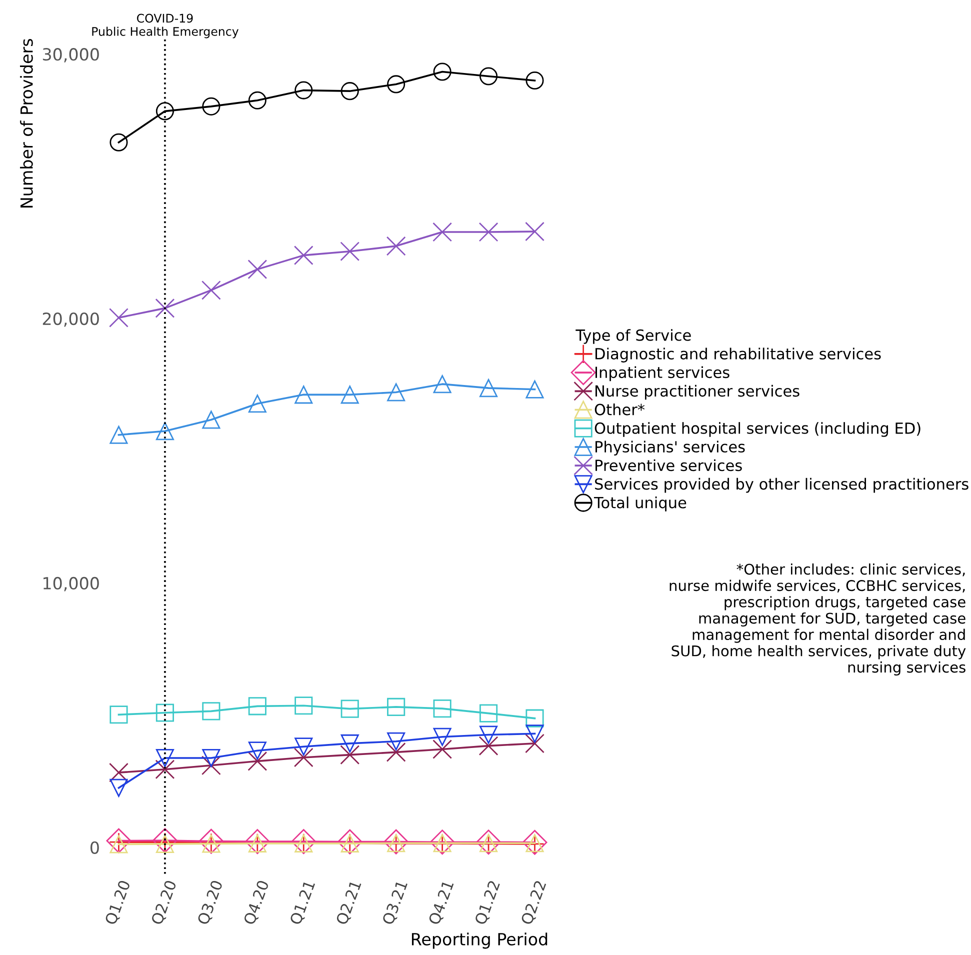 Image resolution: width=971 pixels, height=955 pixels. Describe the element at coordinates (488, 903) in the screenshot. I see `x-tick-label: Q1.22` at that location.